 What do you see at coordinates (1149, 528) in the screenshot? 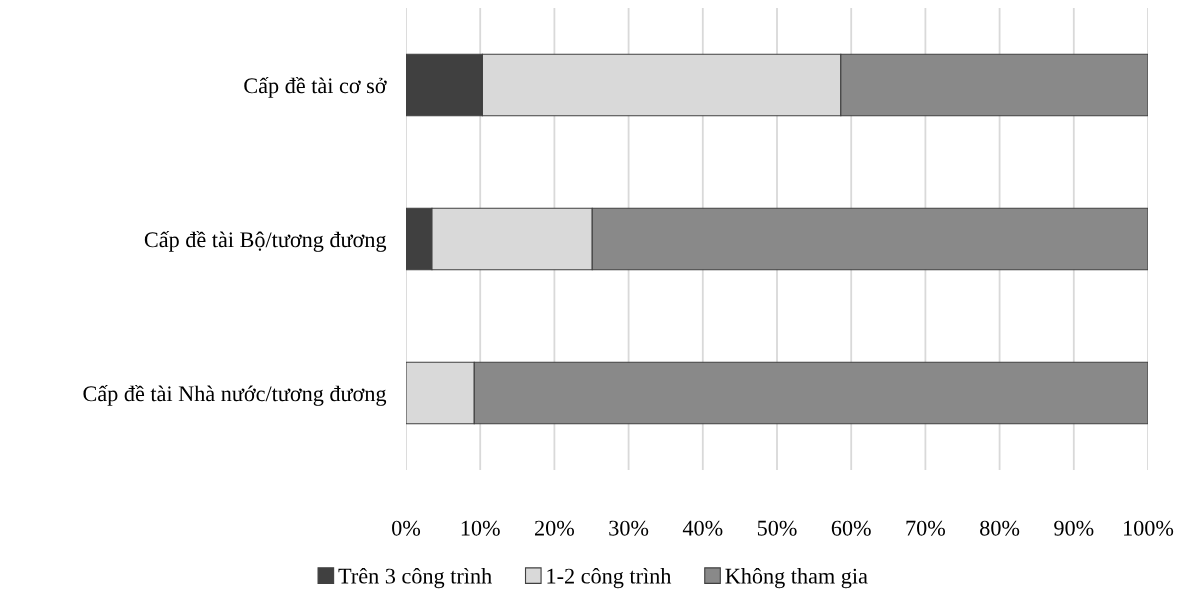
I see `x-tick-label: 100%` at bounding box center [1149, 528].